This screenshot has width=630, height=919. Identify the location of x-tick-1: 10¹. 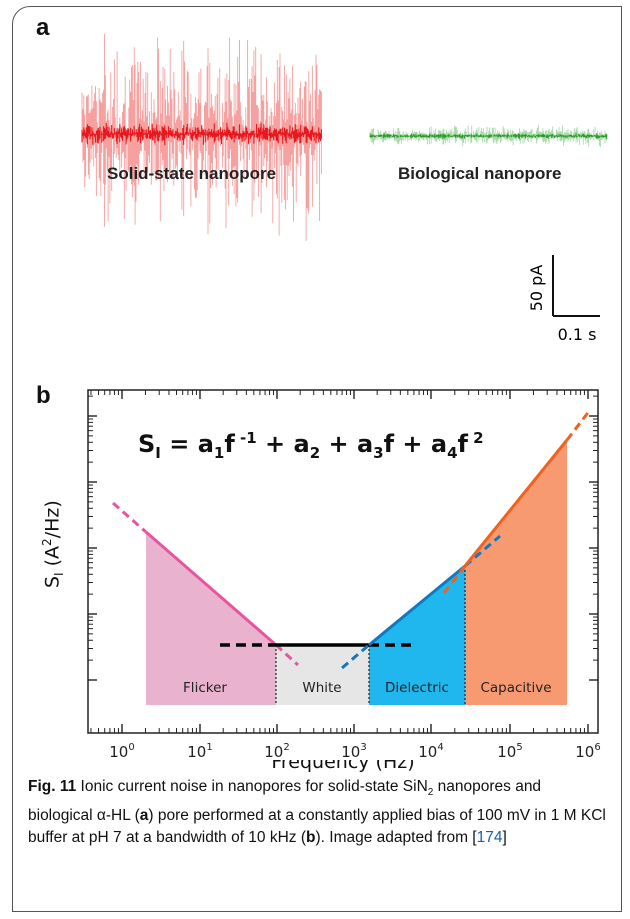
(199, 751).